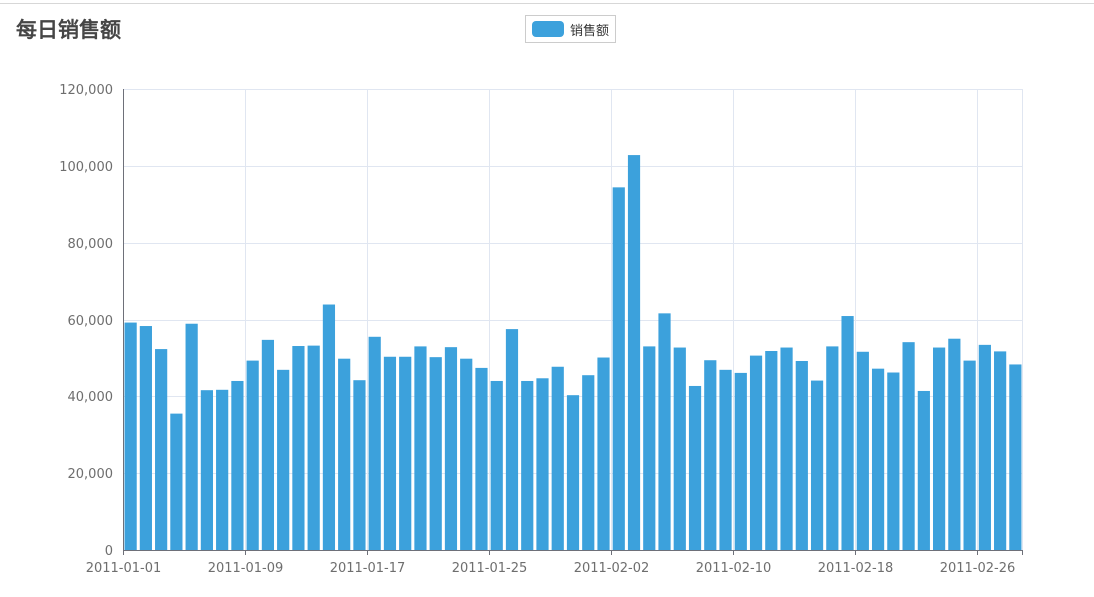 The image size is (1094, 597). I want to click on y-tick-label: 80,000, so click(91, 244).